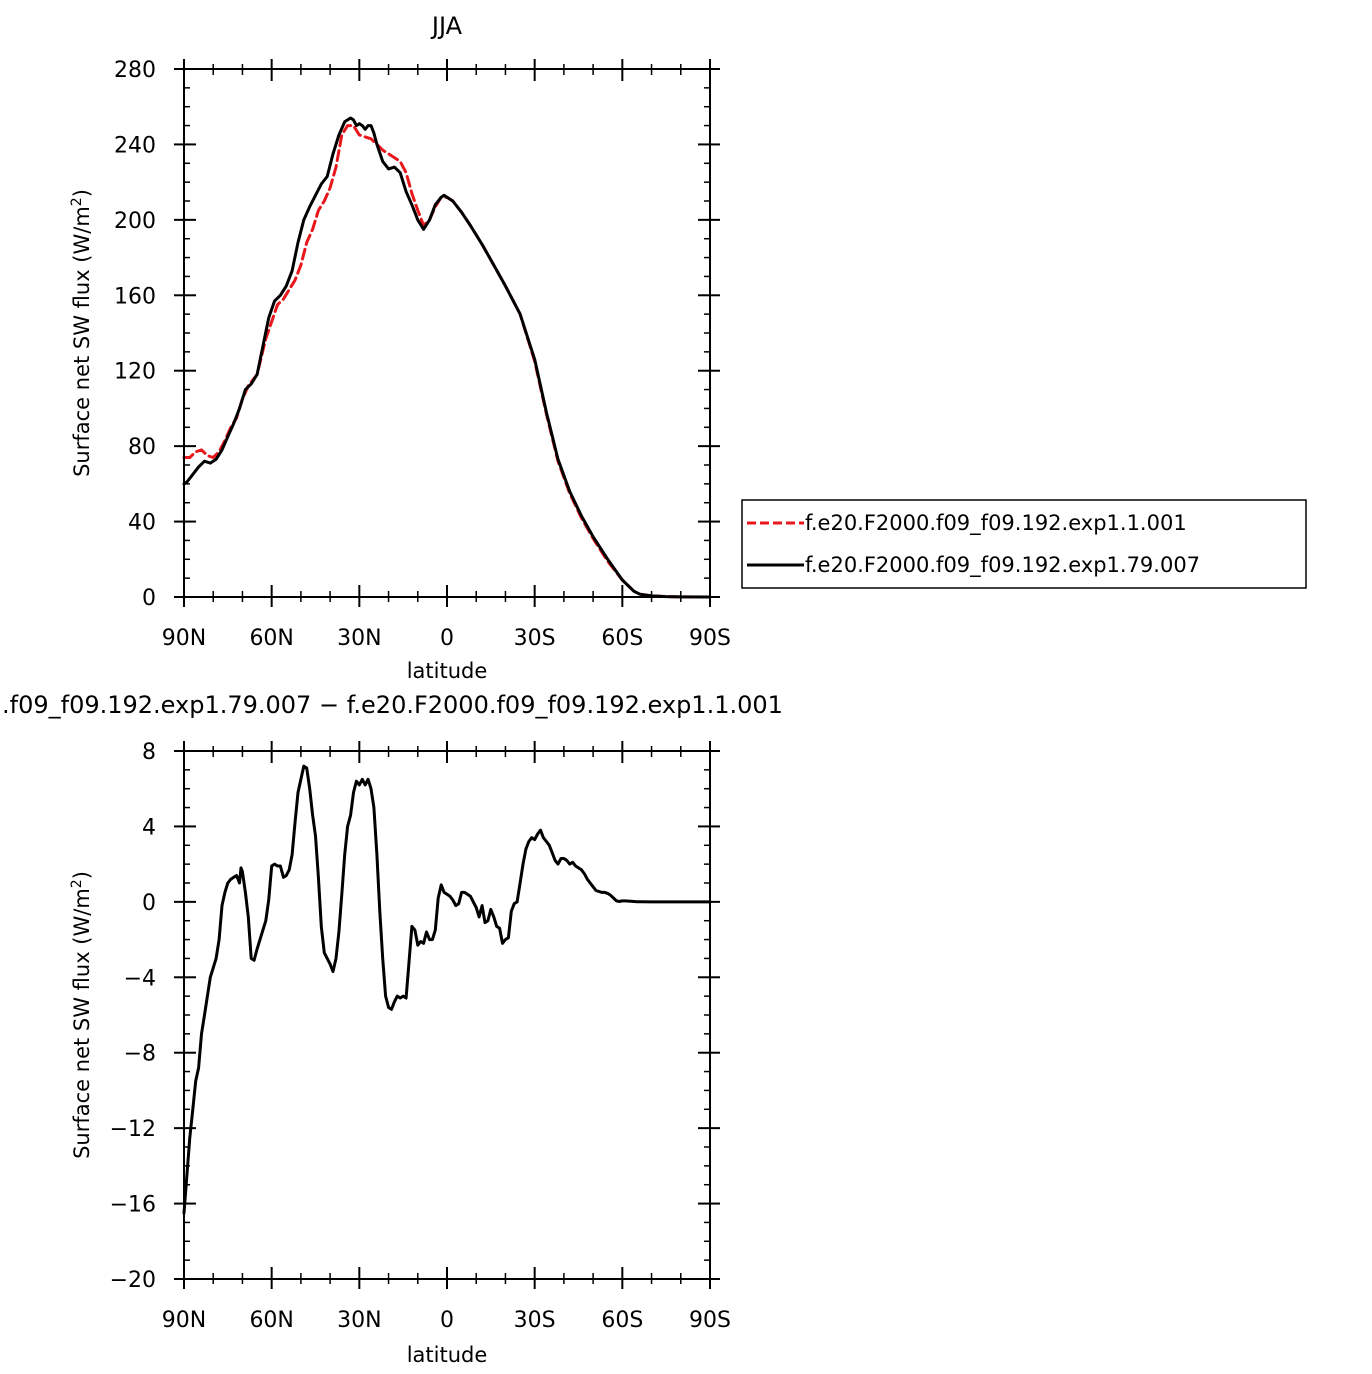 This screenshot has height=1374, width=1372. I want to click on y-tick-label: 200, so click(135, 221).